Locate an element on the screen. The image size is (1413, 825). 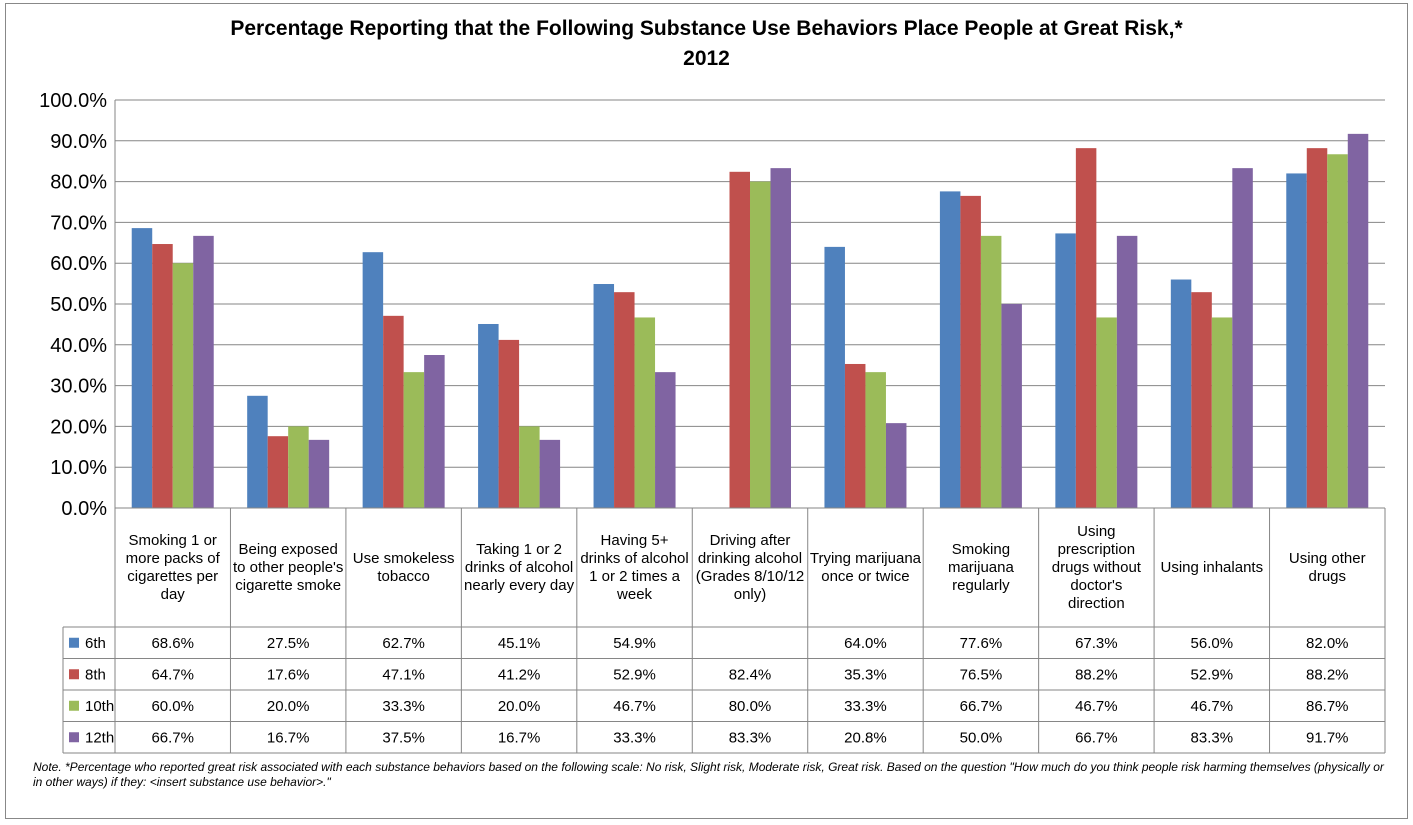
data-label: 17.6% is located at coordinates (288, 674).